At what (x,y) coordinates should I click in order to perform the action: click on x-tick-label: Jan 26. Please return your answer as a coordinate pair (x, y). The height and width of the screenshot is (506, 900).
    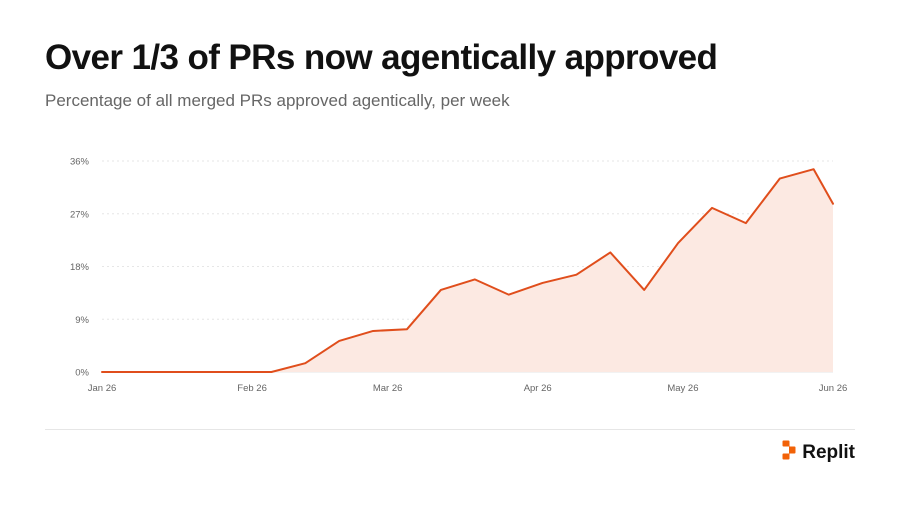
    Looking at the image, I should click on (102, 388).